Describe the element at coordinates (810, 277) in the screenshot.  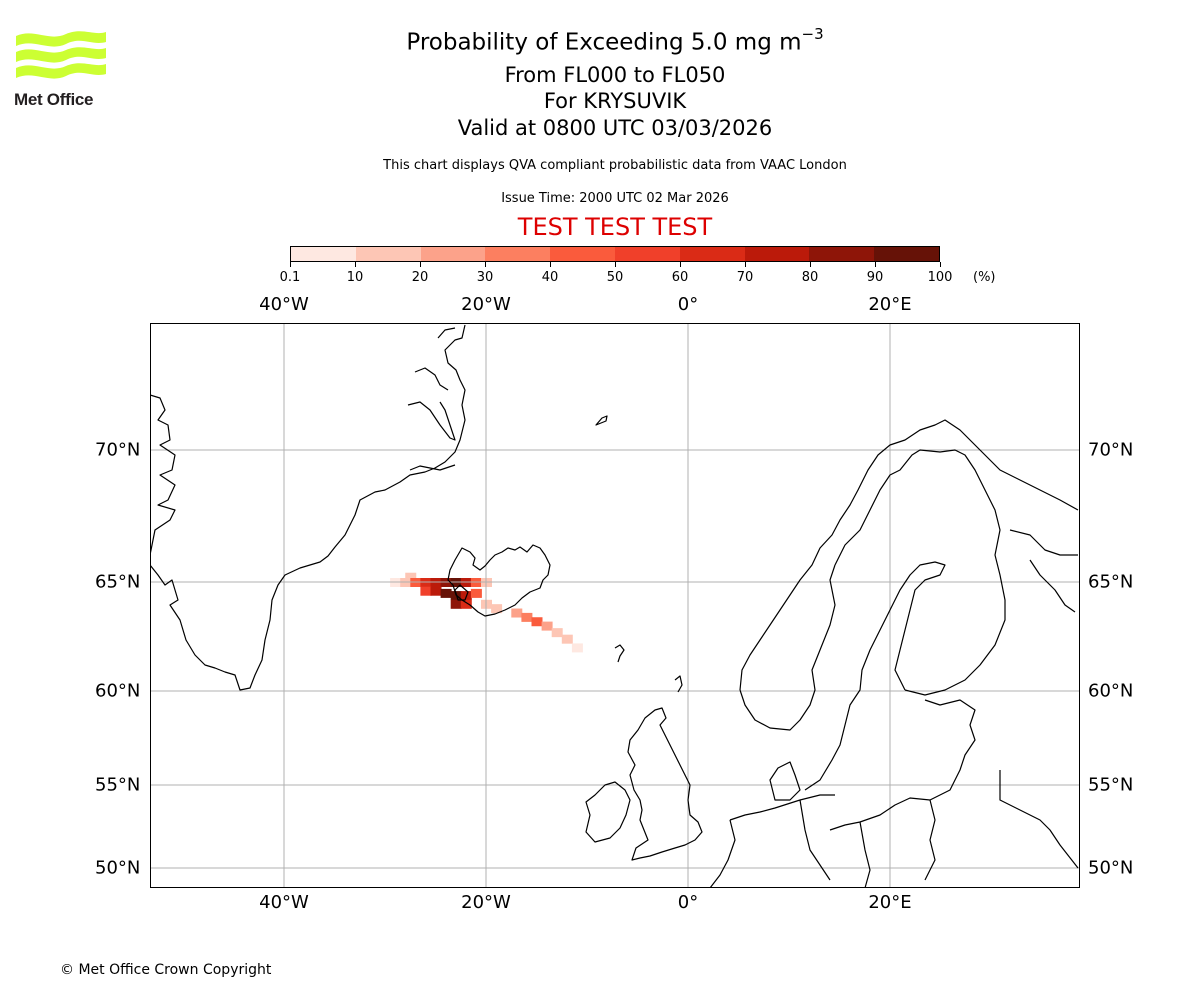
I see `colorbar-tick-label: 80` at that location.